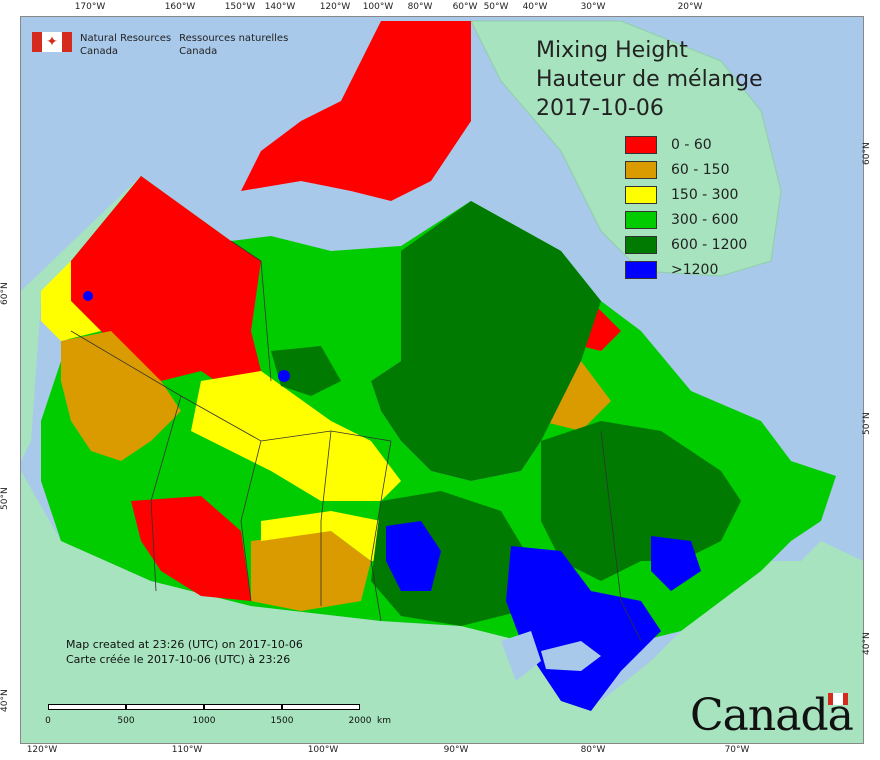  Describe the element at coordinates (356, 111) in the screenshot. I see `zone-red-arctic` at that location.